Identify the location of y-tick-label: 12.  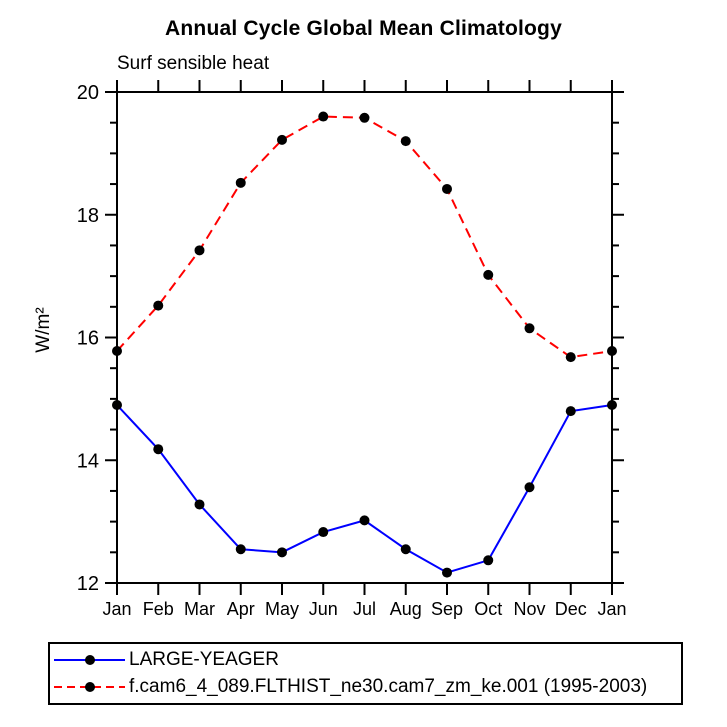
(88, 584).